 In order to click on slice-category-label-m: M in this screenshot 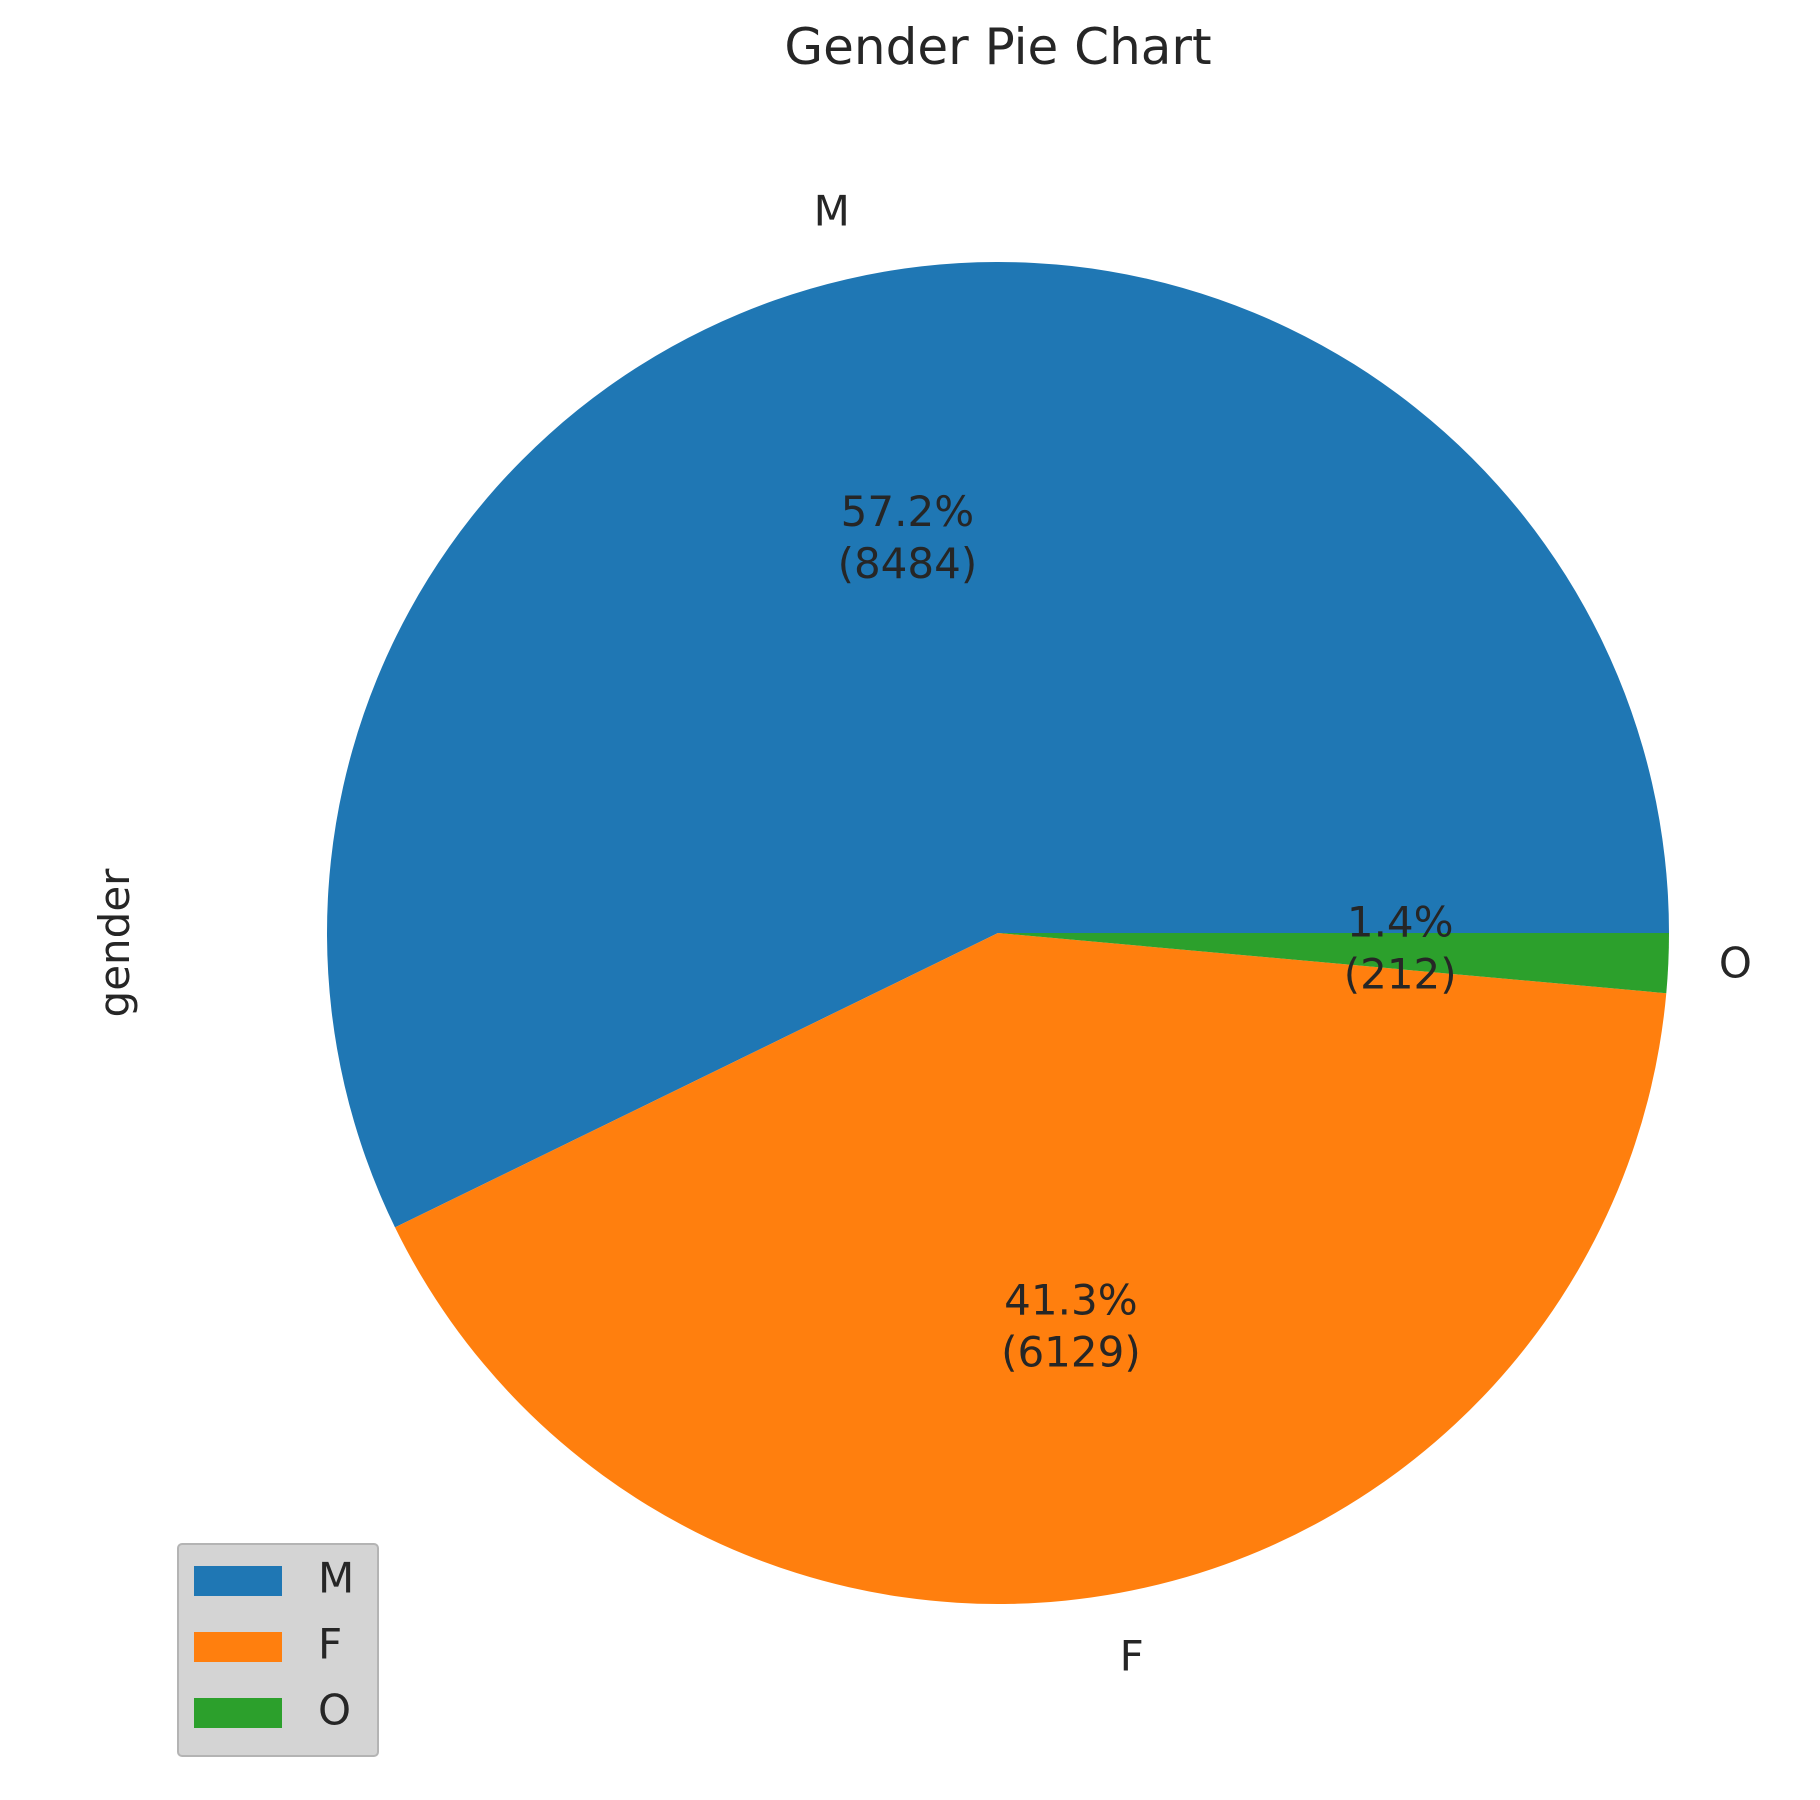, I will do `click(832, 210)`.